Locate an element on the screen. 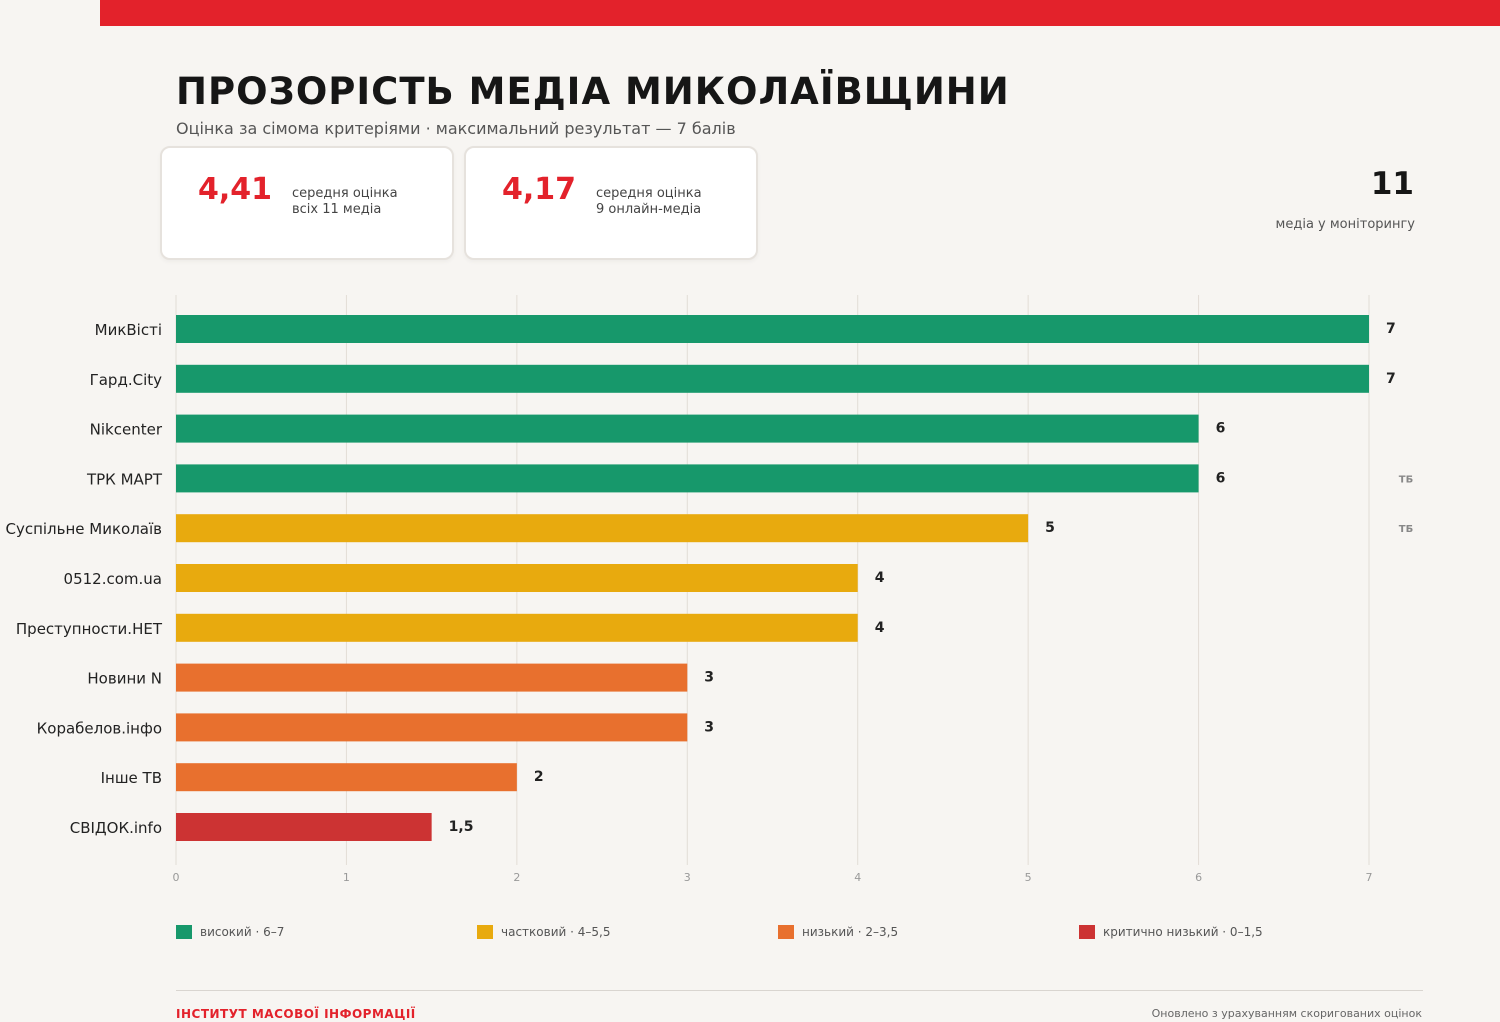 This screenshot has height=1022, width=1500. category-label: Корабелов.інфо is located at coordinates (99, 728).